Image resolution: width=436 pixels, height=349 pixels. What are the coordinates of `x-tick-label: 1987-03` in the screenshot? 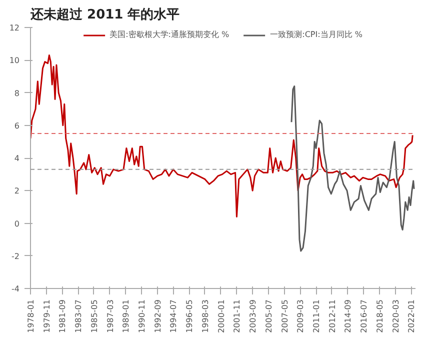 It's located at (110, 316).